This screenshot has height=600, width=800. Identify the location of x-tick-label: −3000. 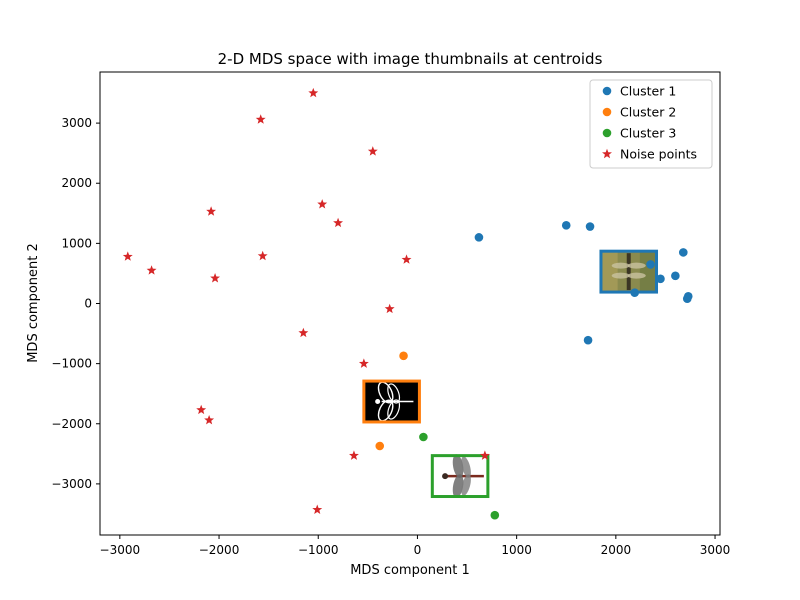
(120, 550).